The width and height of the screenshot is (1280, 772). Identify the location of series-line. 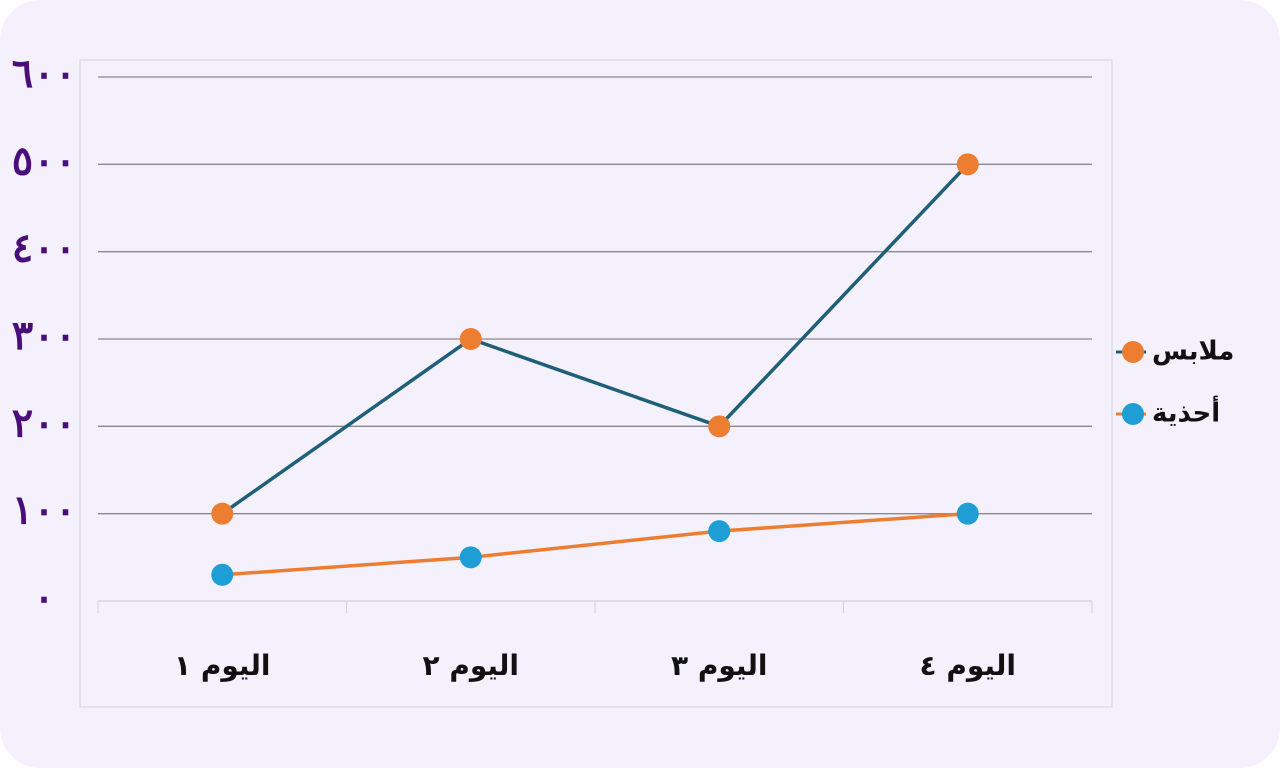
(595, 544).